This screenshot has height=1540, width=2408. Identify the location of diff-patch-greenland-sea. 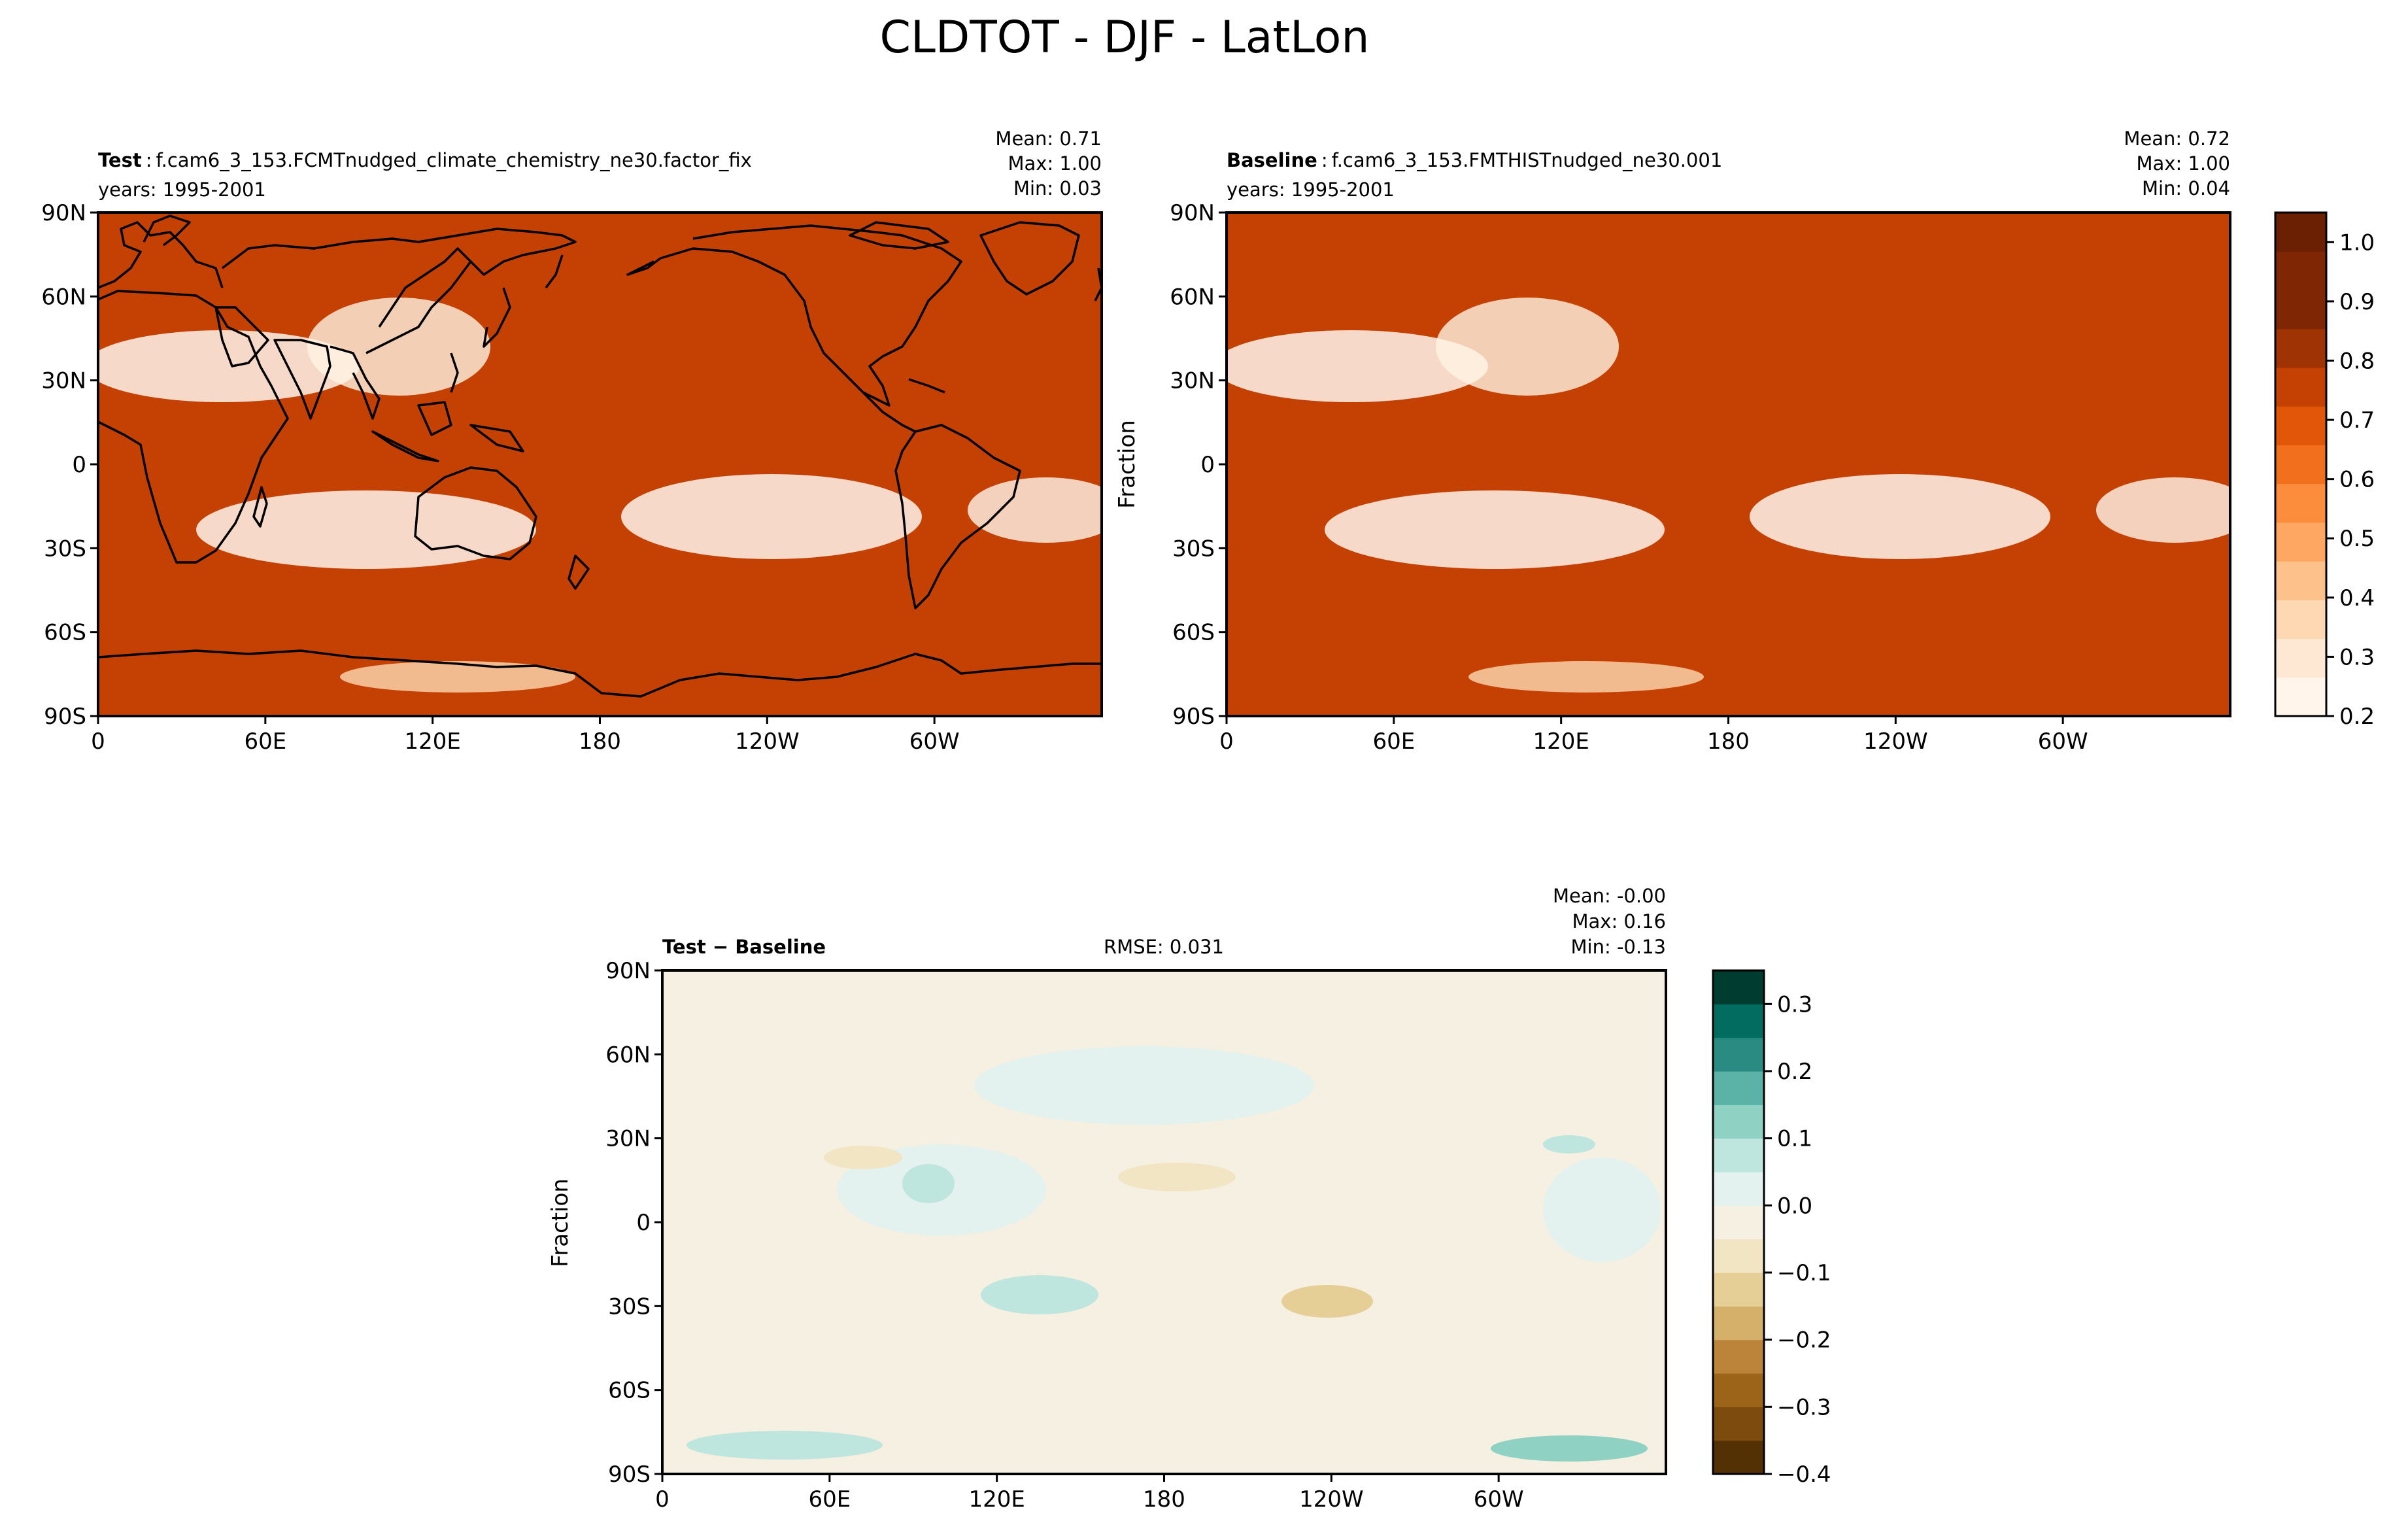
(1569, 1144).